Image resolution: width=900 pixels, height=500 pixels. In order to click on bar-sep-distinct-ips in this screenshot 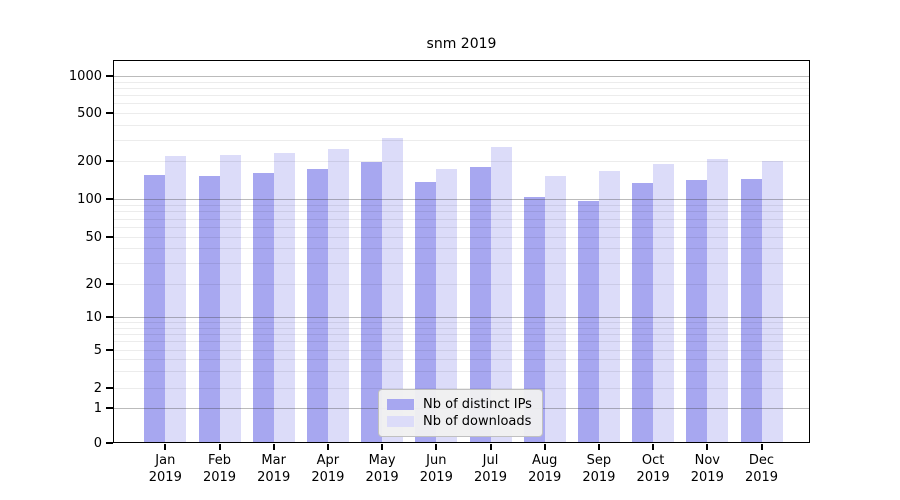, I will do `click(588, 321)`.